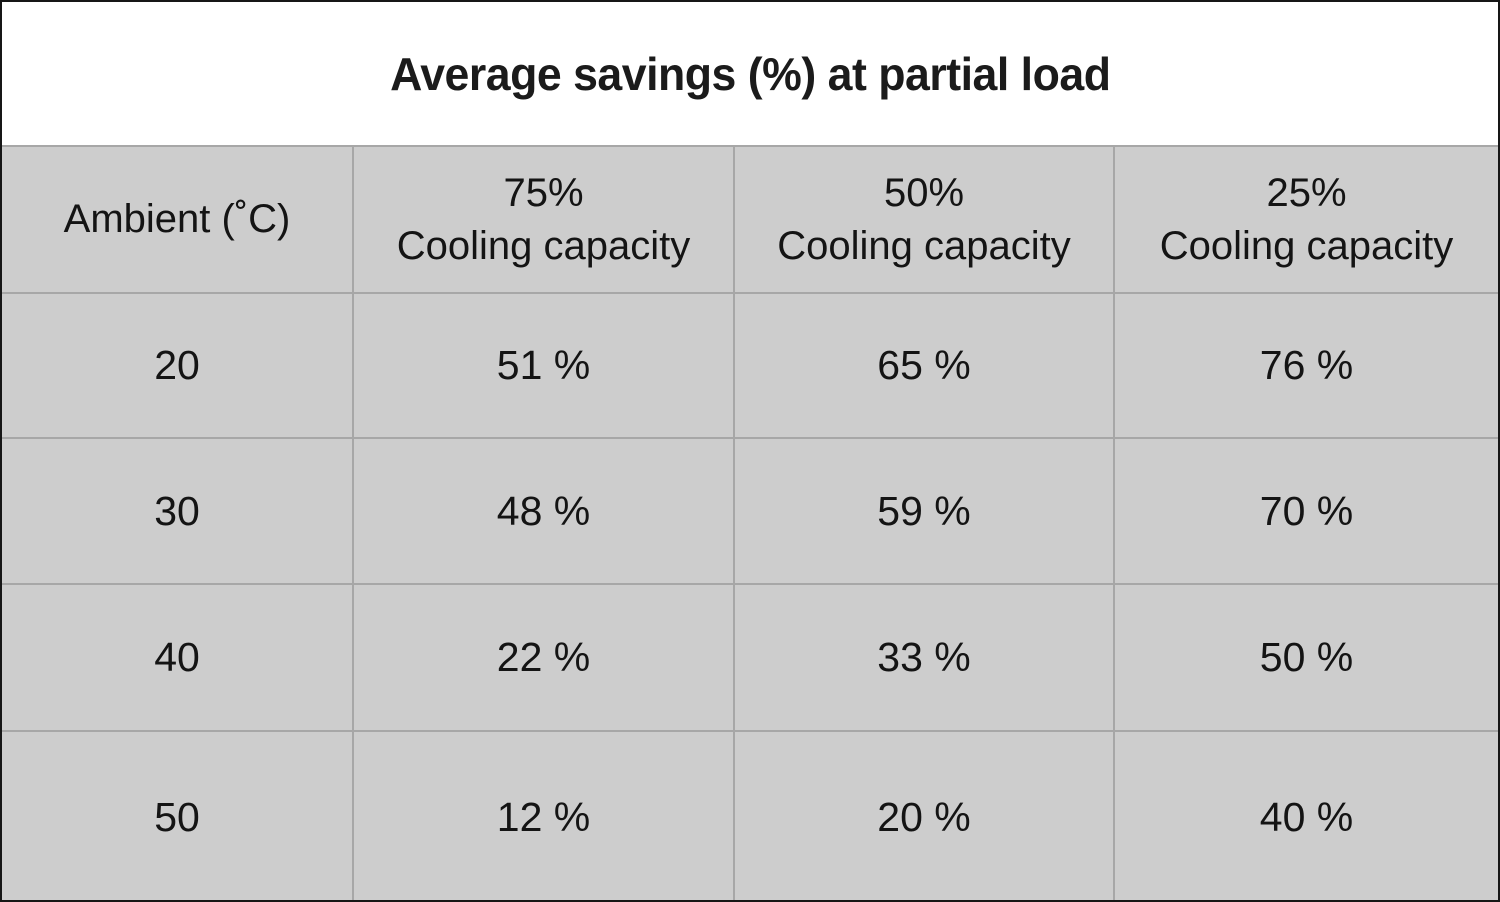 The height and width of the screenshot is (902, 1500). What do you see at coordinates (1306, 816) in the screenshot?
I see `savings-cell: 40 %` at bounding box center [1306, 816].